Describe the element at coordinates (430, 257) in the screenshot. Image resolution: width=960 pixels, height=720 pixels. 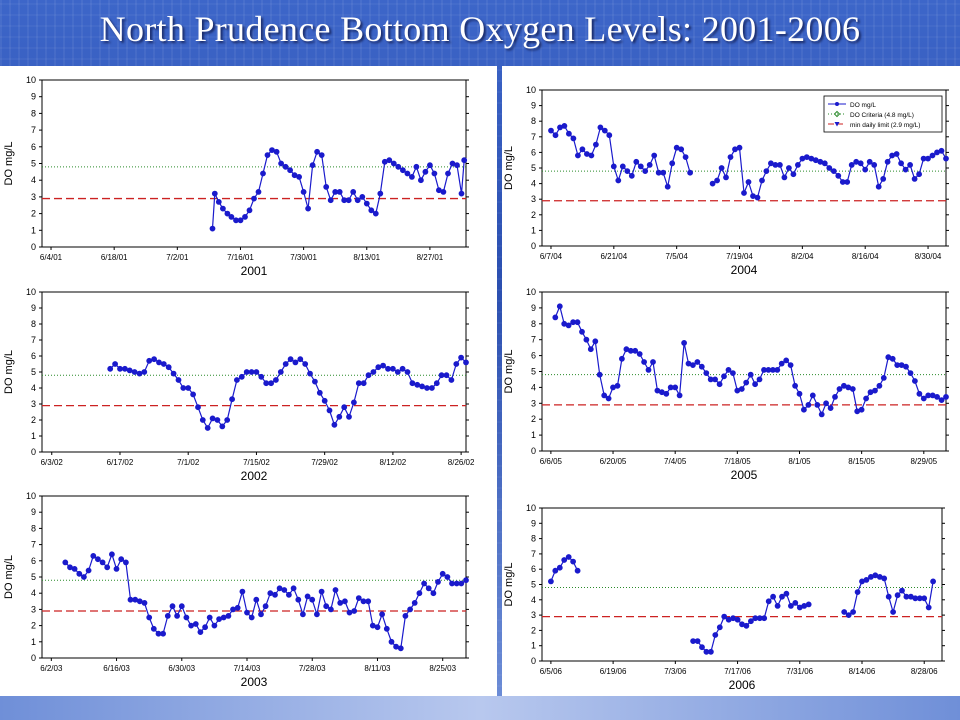
I see `x-tick-label: 8/27/01` at that location.